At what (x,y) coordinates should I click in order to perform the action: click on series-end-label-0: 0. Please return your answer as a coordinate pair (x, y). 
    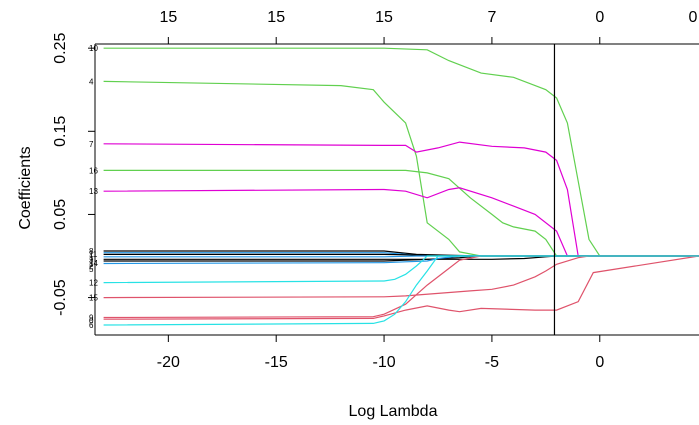
    Looking at the image, I should click on (91, 321).